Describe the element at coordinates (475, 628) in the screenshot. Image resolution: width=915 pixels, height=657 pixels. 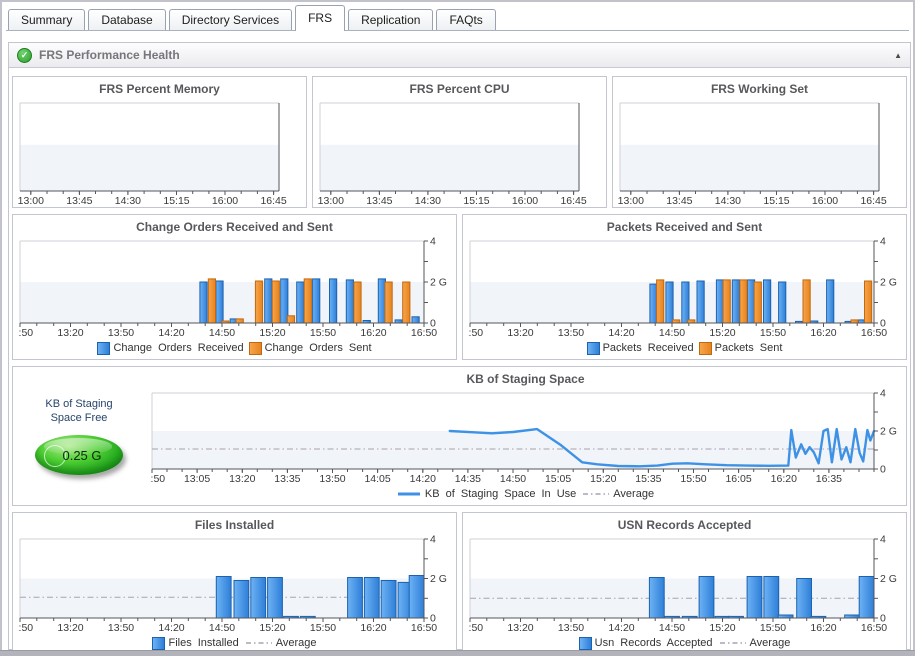
I see `svg-text: 12:50` at that location.